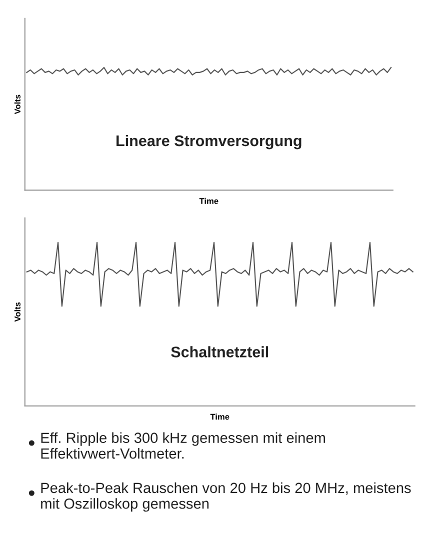 The image size is (422, 542). I want to click on text: Schaltnetzteil, so click(219, 352).